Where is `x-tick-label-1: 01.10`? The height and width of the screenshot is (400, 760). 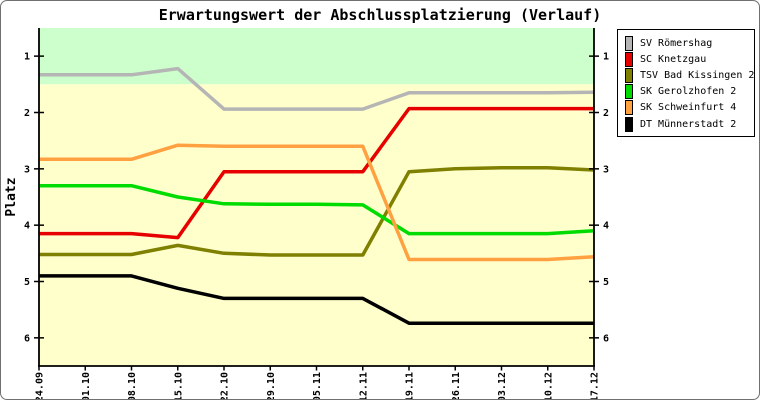 x-tick-label-1: 01.10 is located at coordinates (86, 385).